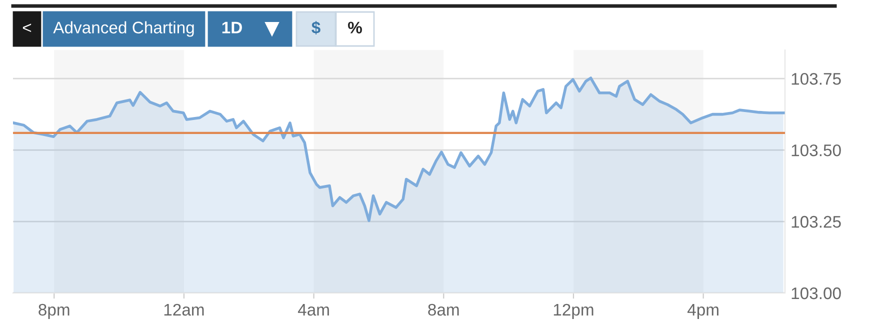 This screenshot has width=870, height=335. Describe the element at coordinates (816, 222) in the screenshot. I see `y-tick-label: 103.25` at that location.